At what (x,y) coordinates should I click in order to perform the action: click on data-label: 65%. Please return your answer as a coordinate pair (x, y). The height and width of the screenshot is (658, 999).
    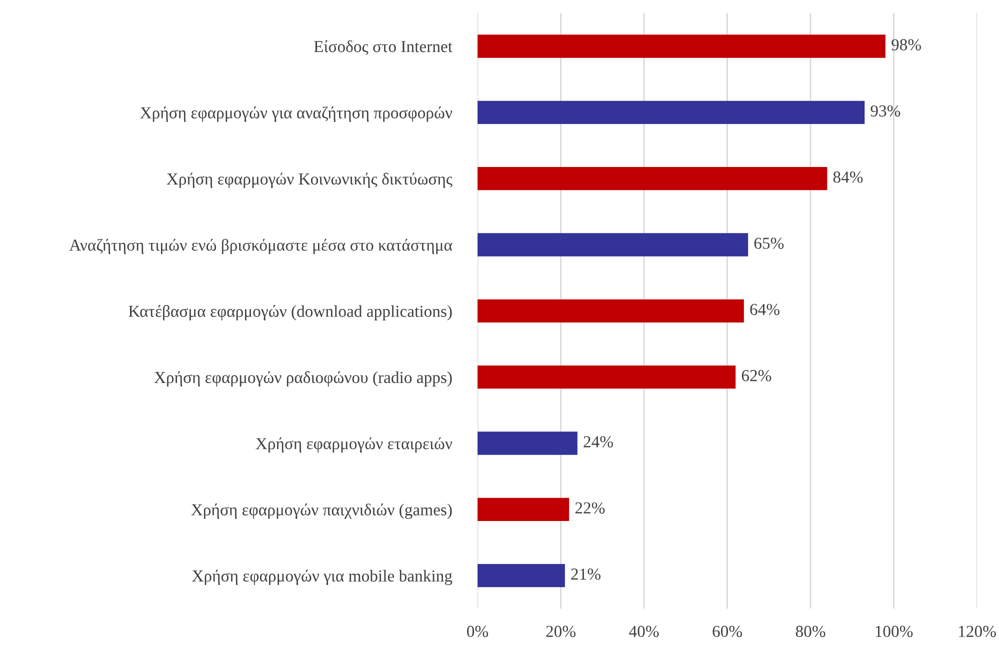
    Looking at the image, I should click on (769, 243).